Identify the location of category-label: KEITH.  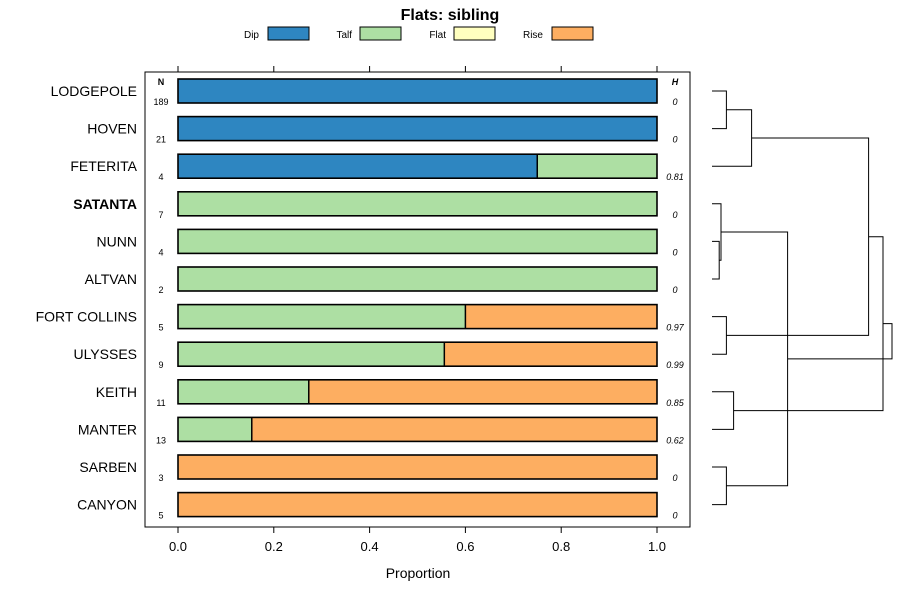
(116, 392).